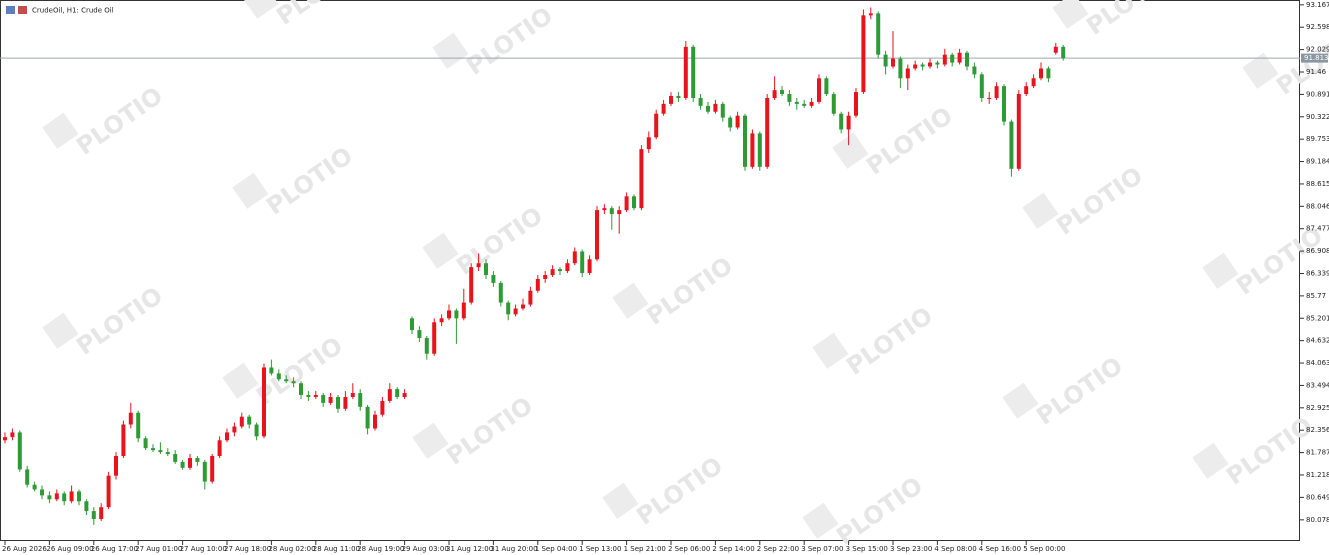 The image size is (1329, 555). Describe the element at coordinates (1317, 251) in the screenshot. I see `y-tick-label: 86.908` at that location.